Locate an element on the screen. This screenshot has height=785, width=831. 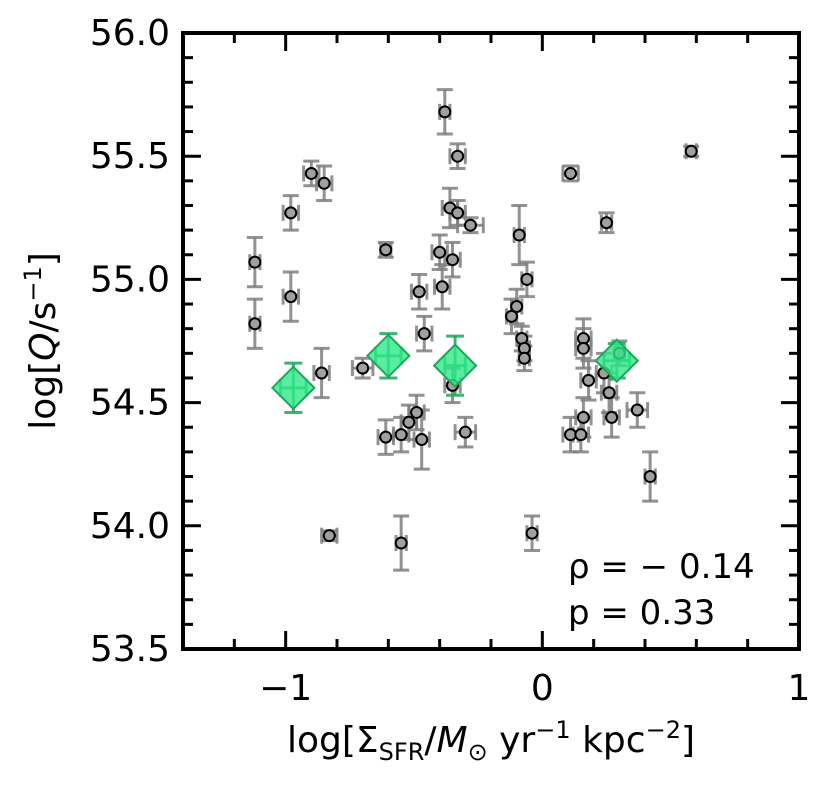
p-value-annotation: p = 0.33 is located at coordinates (641, 613).